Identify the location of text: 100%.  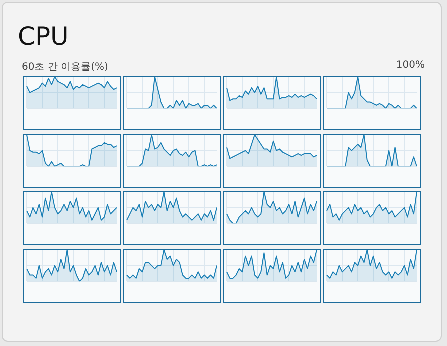
(410, 65).